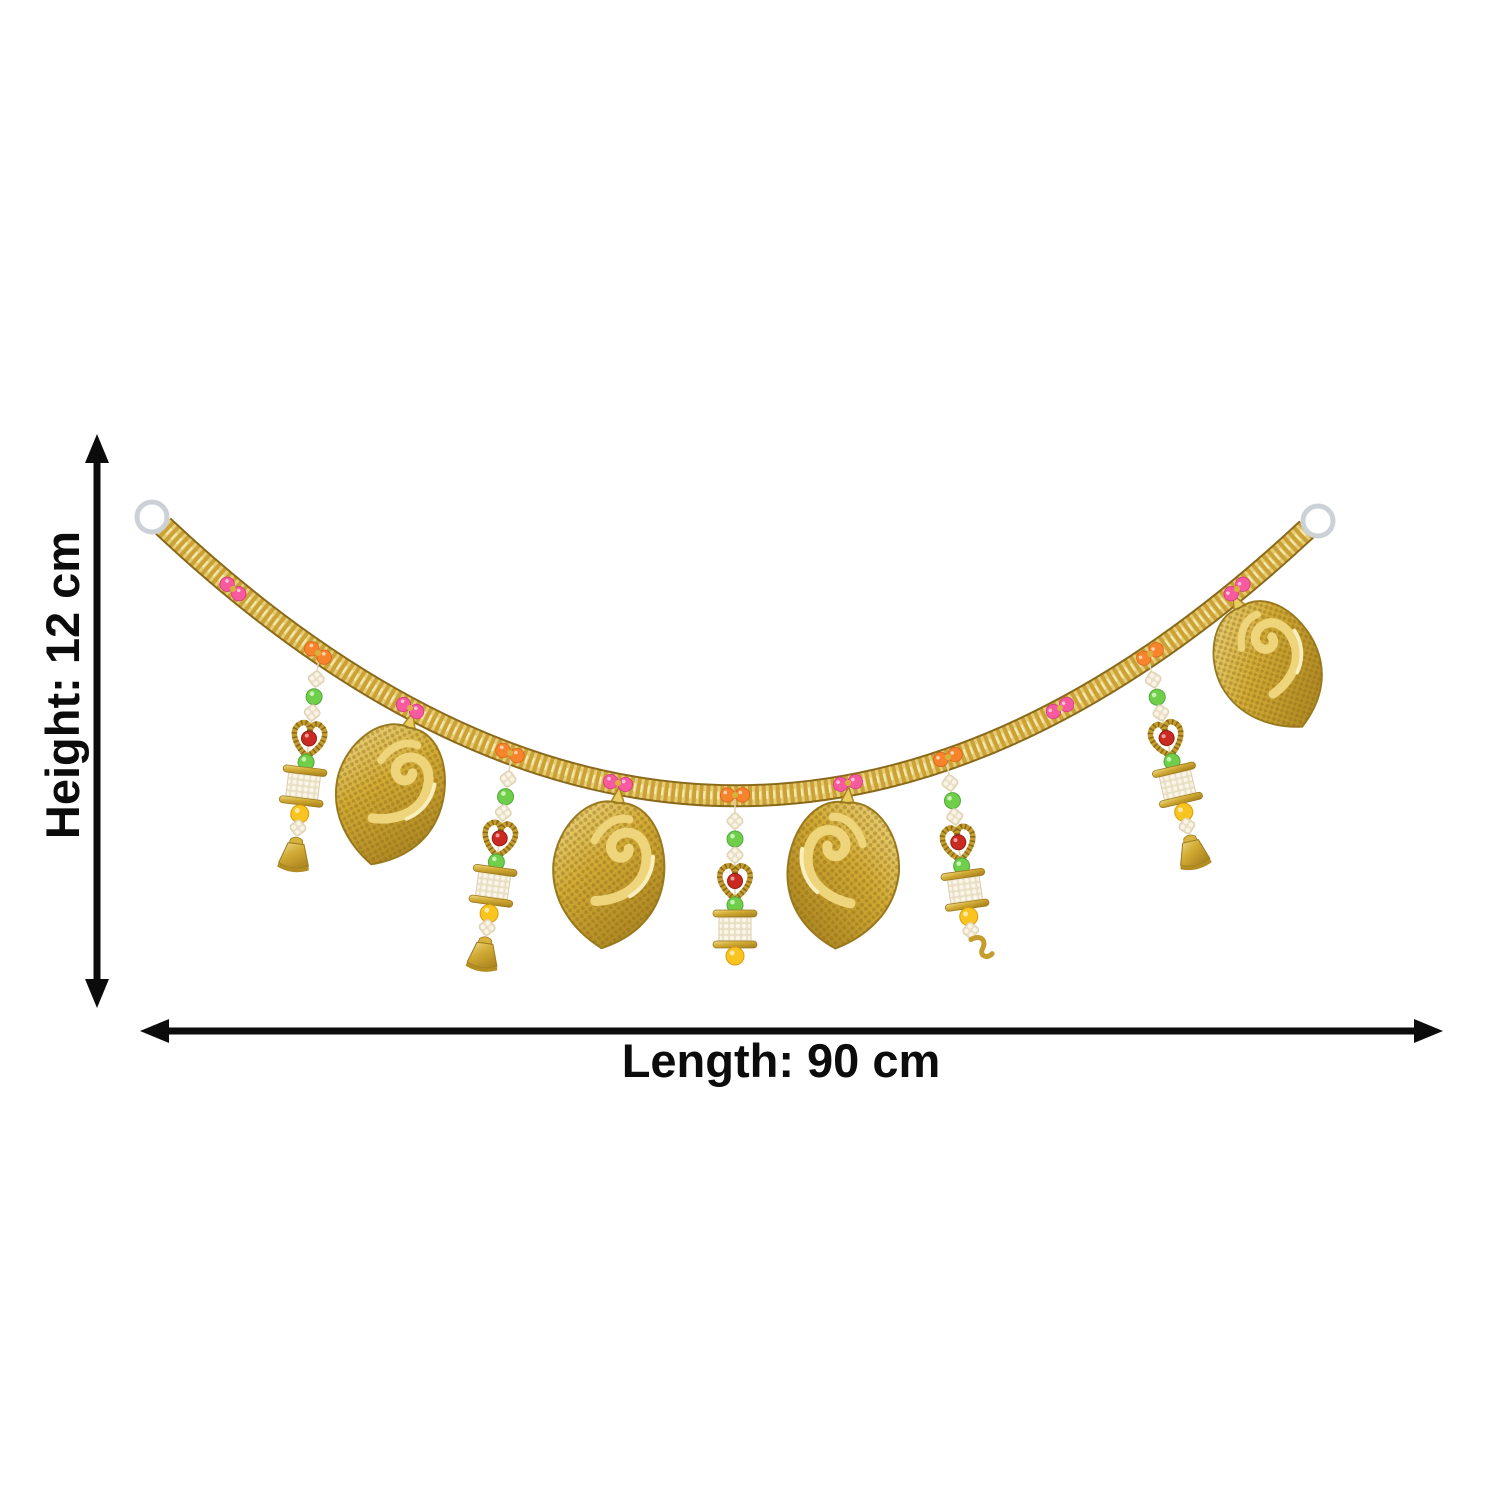 This screenshot has width=1500, height=1500. Describe the element at coordinates (735, 882) in the screenshot. I see `bead-tassel-short` at that location.